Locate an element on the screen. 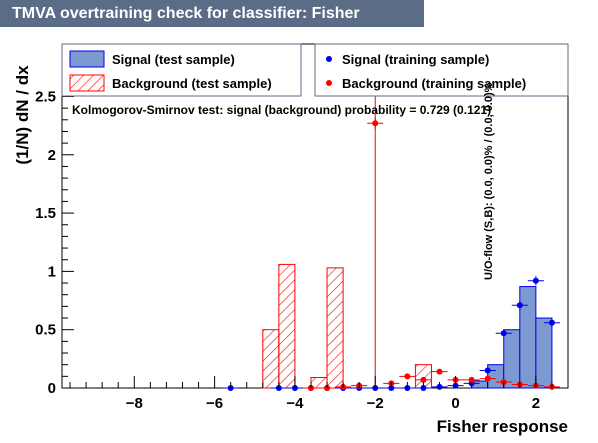  x-tick-label: −8 is located at coordinates (134, 403).